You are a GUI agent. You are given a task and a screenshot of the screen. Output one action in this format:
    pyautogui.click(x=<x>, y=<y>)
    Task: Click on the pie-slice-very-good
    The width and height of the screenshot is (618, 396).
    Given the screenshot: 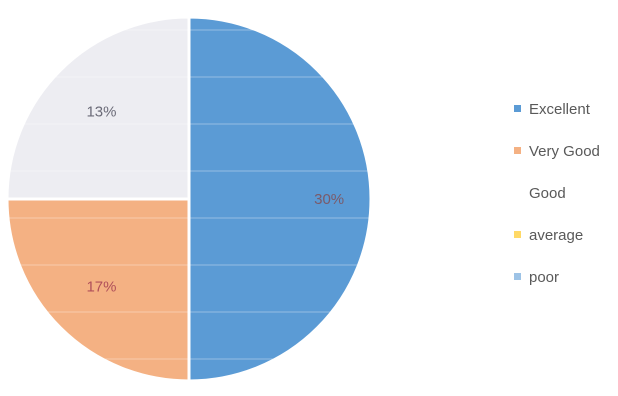 What is the action you would take?
    pyautogui.click(x=98, y=290)
    